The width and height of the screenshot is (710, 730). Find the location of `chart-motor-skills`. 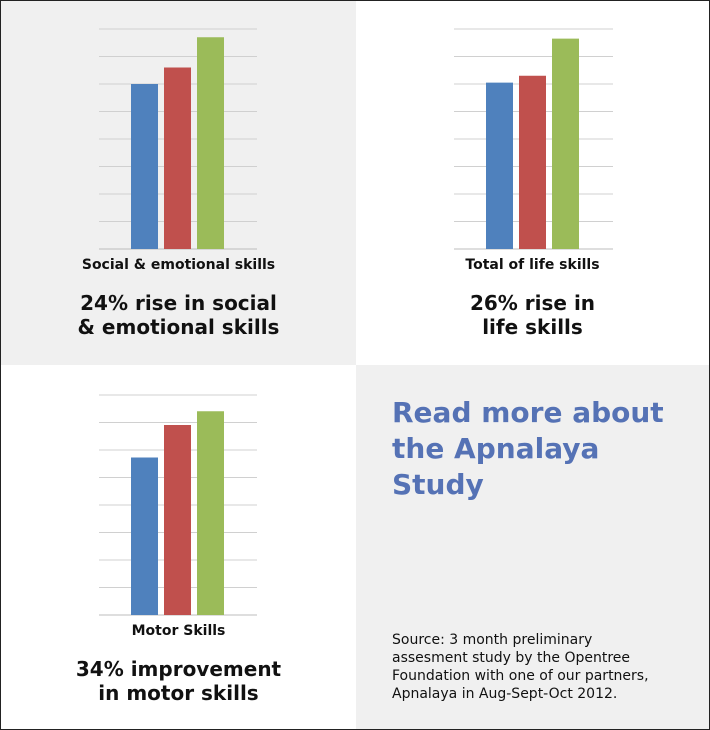

chart-motor-skills is located at coordinates (178, 505).